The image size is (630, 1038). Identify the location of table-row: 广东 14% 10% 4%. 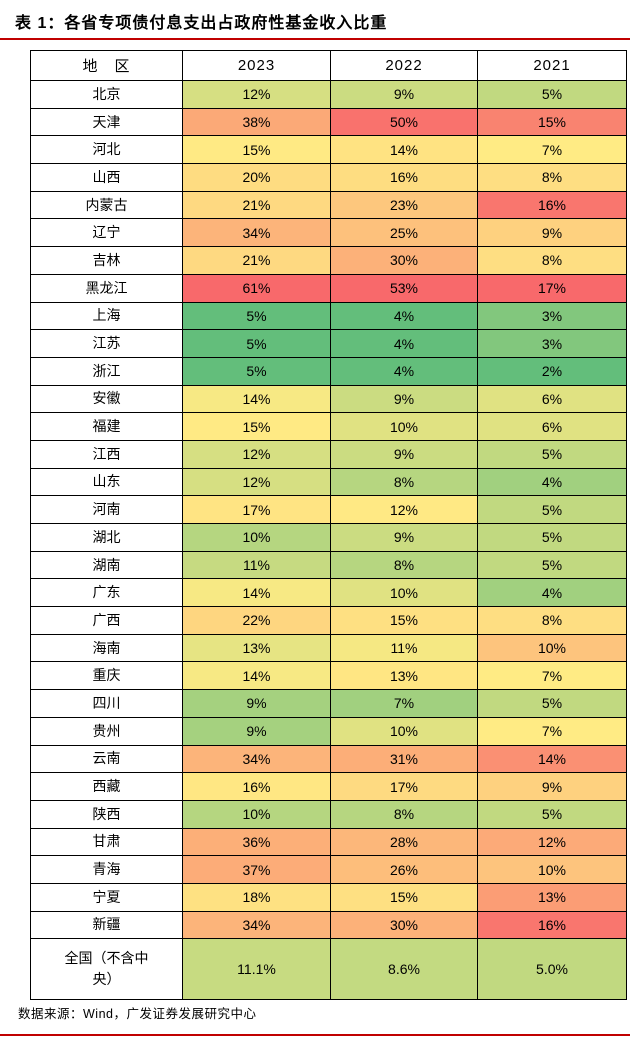
(328, 593).